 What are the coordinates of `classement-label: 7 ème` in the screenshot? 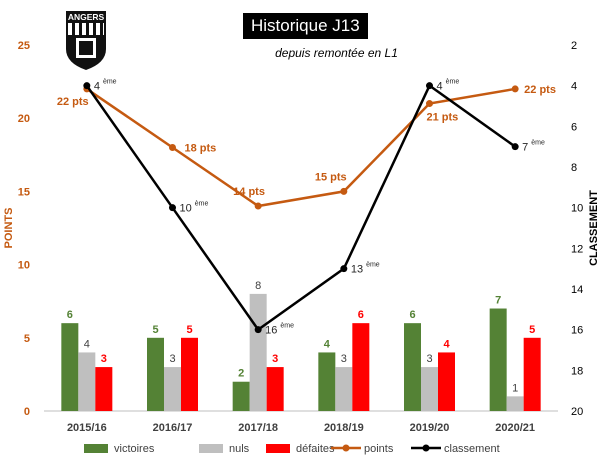 It's located at (533, 147).